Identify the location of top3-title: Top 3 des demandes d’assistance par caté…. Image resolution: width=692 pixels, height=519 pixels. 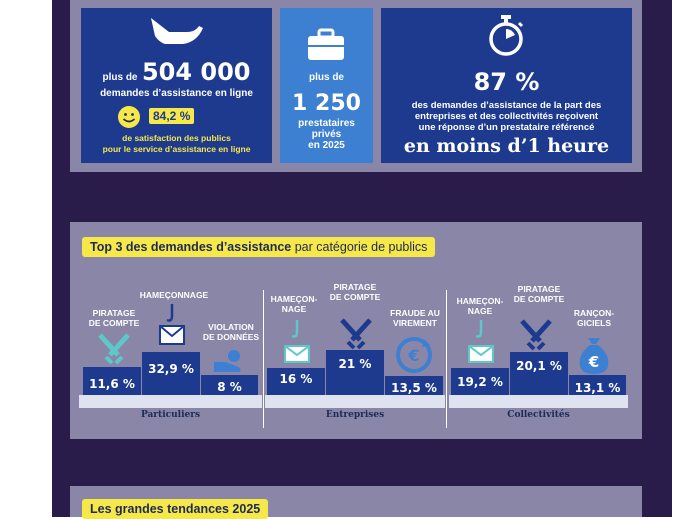
(259, 247).